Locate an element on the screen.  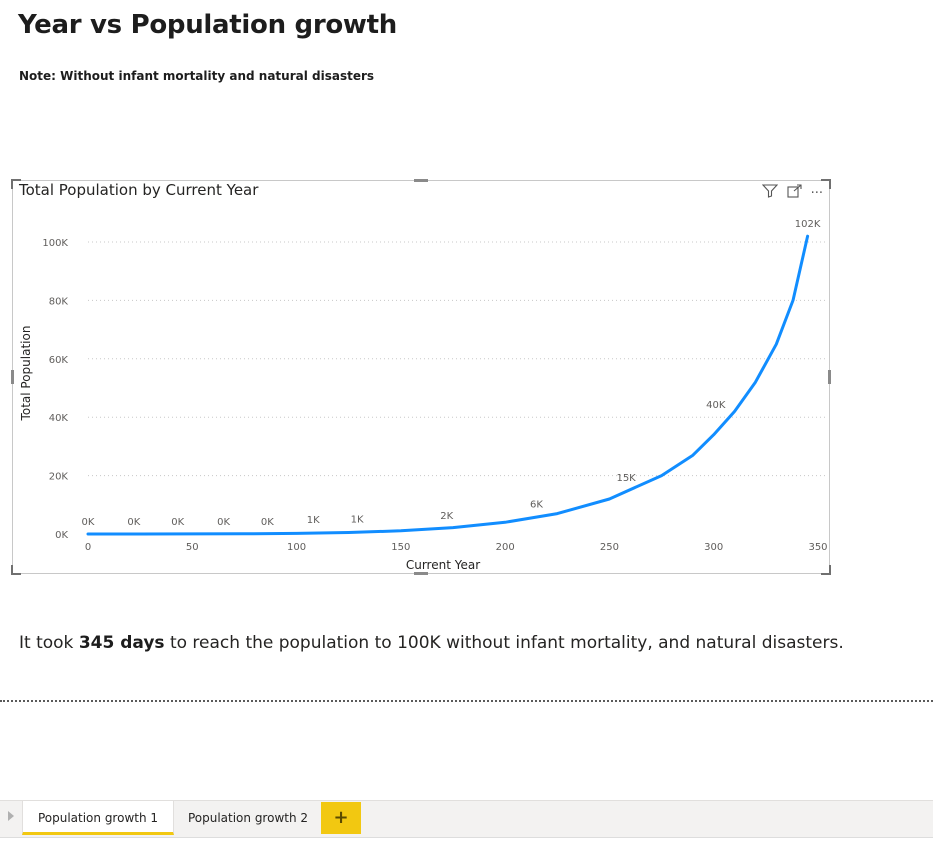
x-tick-label: 250 is located at coordinates (609, 547).